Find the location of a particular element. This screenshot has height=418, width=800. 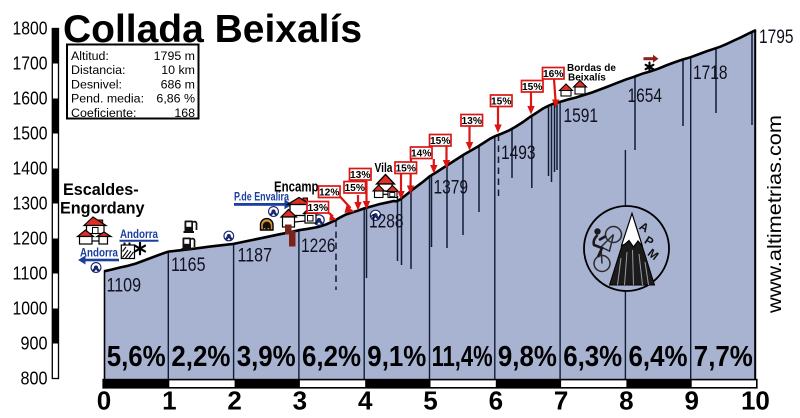

svg-text: 5 is located at coordinates (430, 401).